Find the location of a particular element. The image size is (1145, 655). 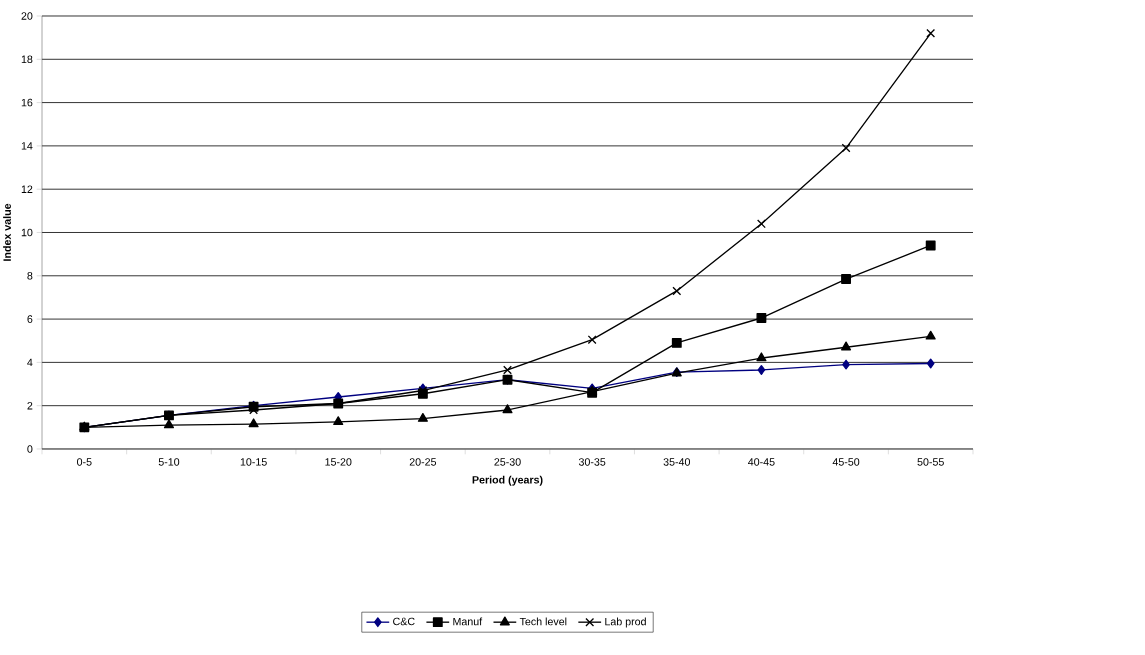

y-tick-label: 0 is located at coordinates (30, 449).